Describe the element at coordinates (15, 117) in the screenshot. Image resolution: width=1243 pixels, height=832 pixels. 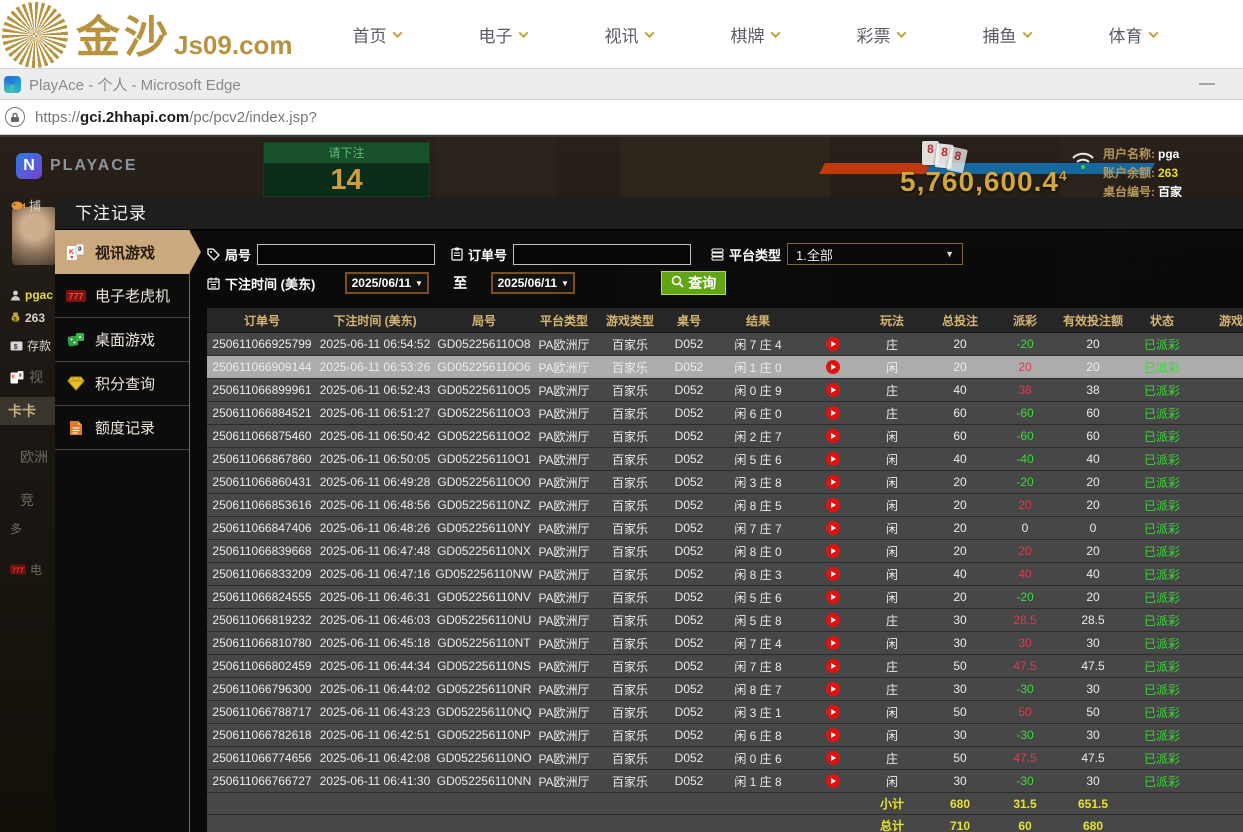
I see `lock-icon` at that location.